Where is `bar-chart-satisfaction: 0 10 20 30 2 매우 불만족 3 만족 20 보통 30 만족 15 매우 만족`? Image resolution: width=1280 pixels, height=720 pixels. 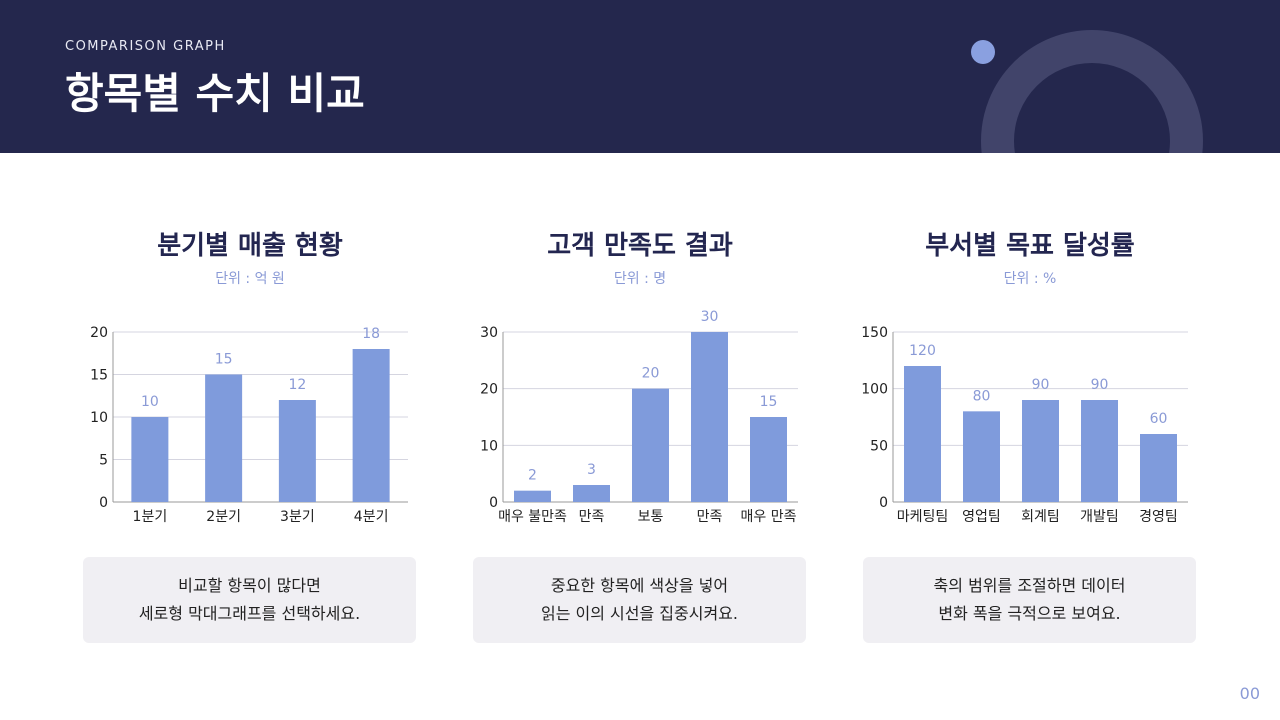 bar-chart-satisfaction: 0 10 20 30 2 매우 불만족 3 만족 20 보통 30 만족 15 매우 만족 is located at coordinates (639, 417).